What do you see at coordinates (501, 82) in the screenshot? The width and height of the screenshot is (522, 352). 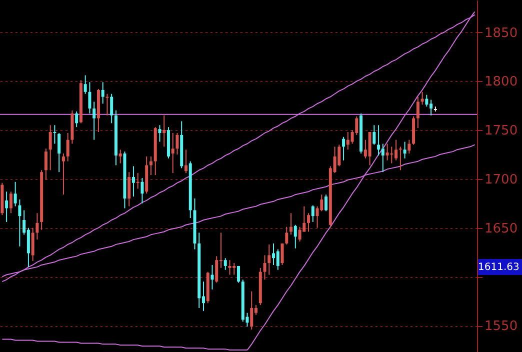 I see `y-tick-label: 1800` at bounding box center [501, 82].